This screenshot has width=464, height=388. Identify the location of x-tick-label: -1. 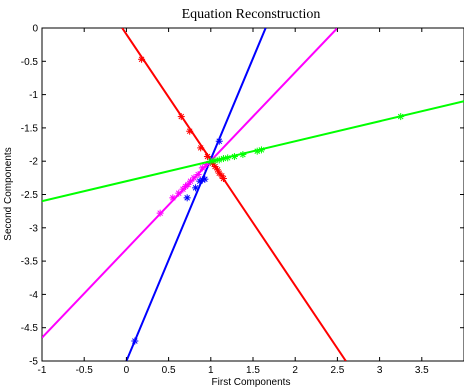
(42, 370).